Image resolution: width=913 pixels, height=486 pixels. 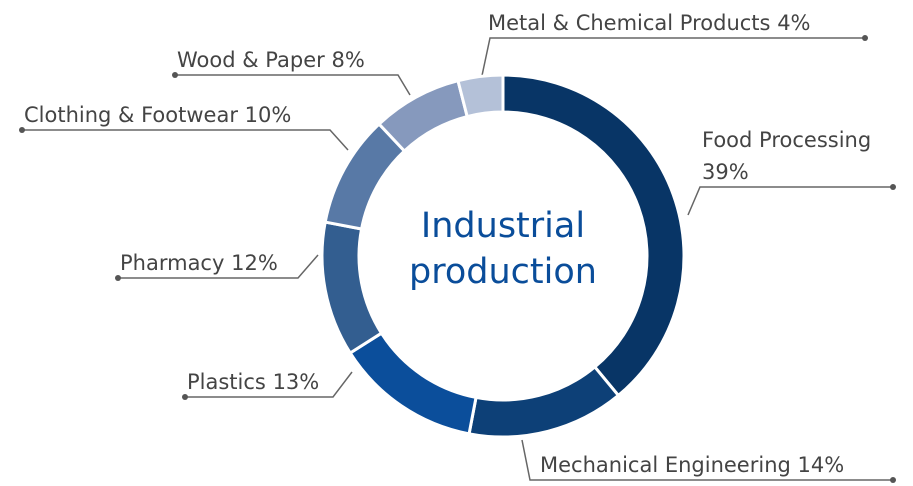 What do you see at coordinates (296, 382) in the screenshot?
I see `value-label: 13%` at bounding box center [296, 382].